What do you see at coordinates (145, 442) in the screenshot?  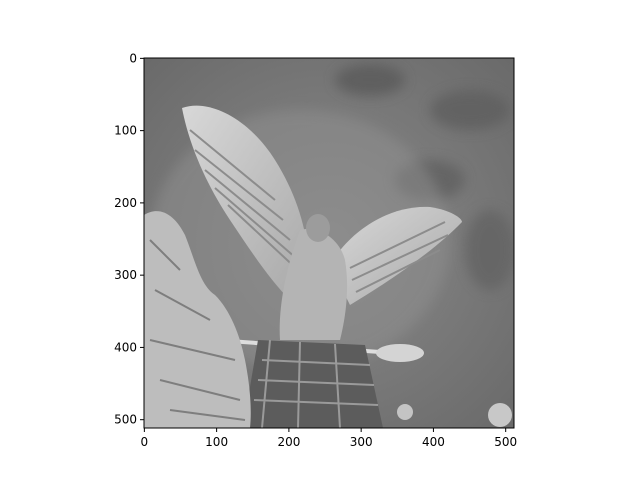 I see `x-tick-label: 0` at bounding box center [145, 442].